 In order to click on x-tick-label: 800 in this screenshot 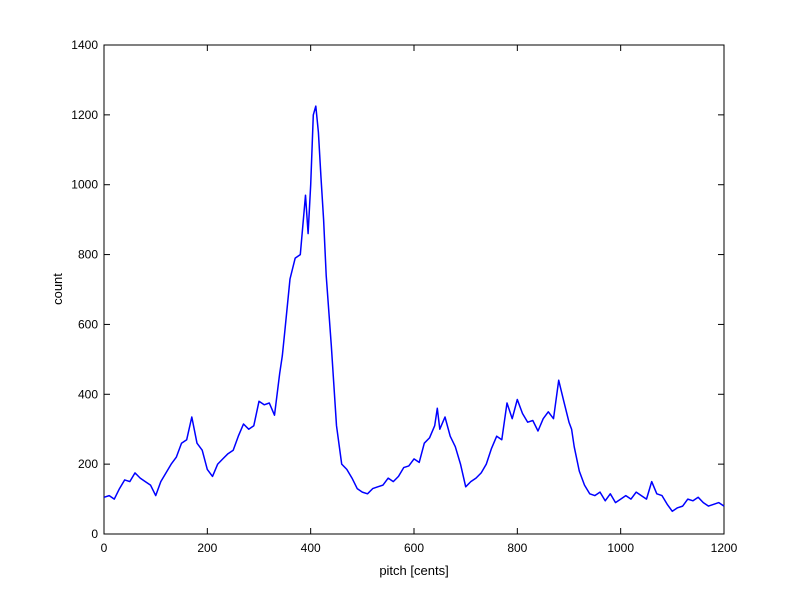, I will do `click(517, 548)`.